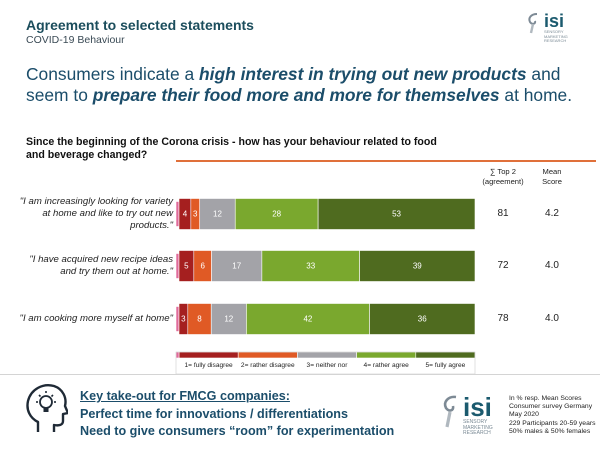 This screenshot has height=452, width=600. What do you see at coordinates (75, 40) in the screenshot?
I see `page-subtitle: COVID-19 Behaviour` at bounding box center [75, 40].